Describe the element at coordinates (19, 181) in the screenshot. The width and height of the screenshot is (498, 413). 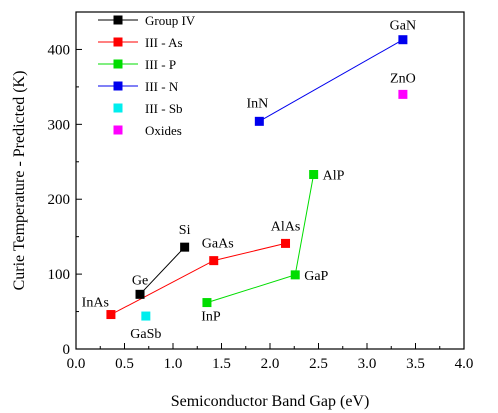
I see `y-axis-label: Curie Temperature - Predicted (K)` at that location.